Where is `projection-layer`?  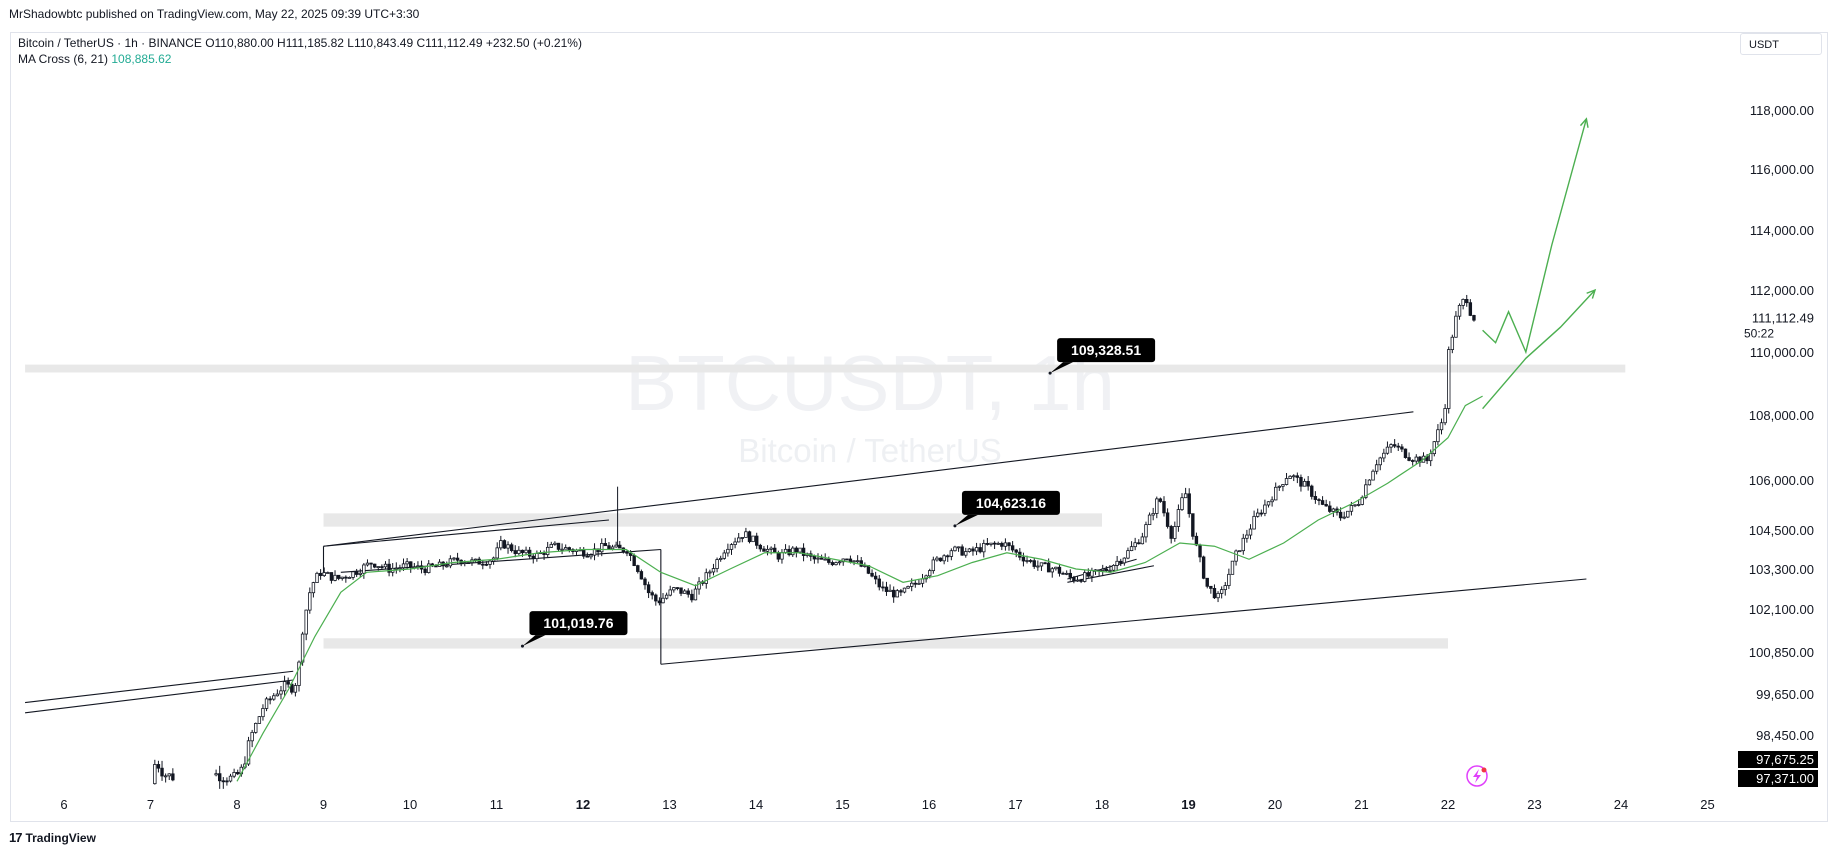 projection-layer is located at coordinates (1539, 263).